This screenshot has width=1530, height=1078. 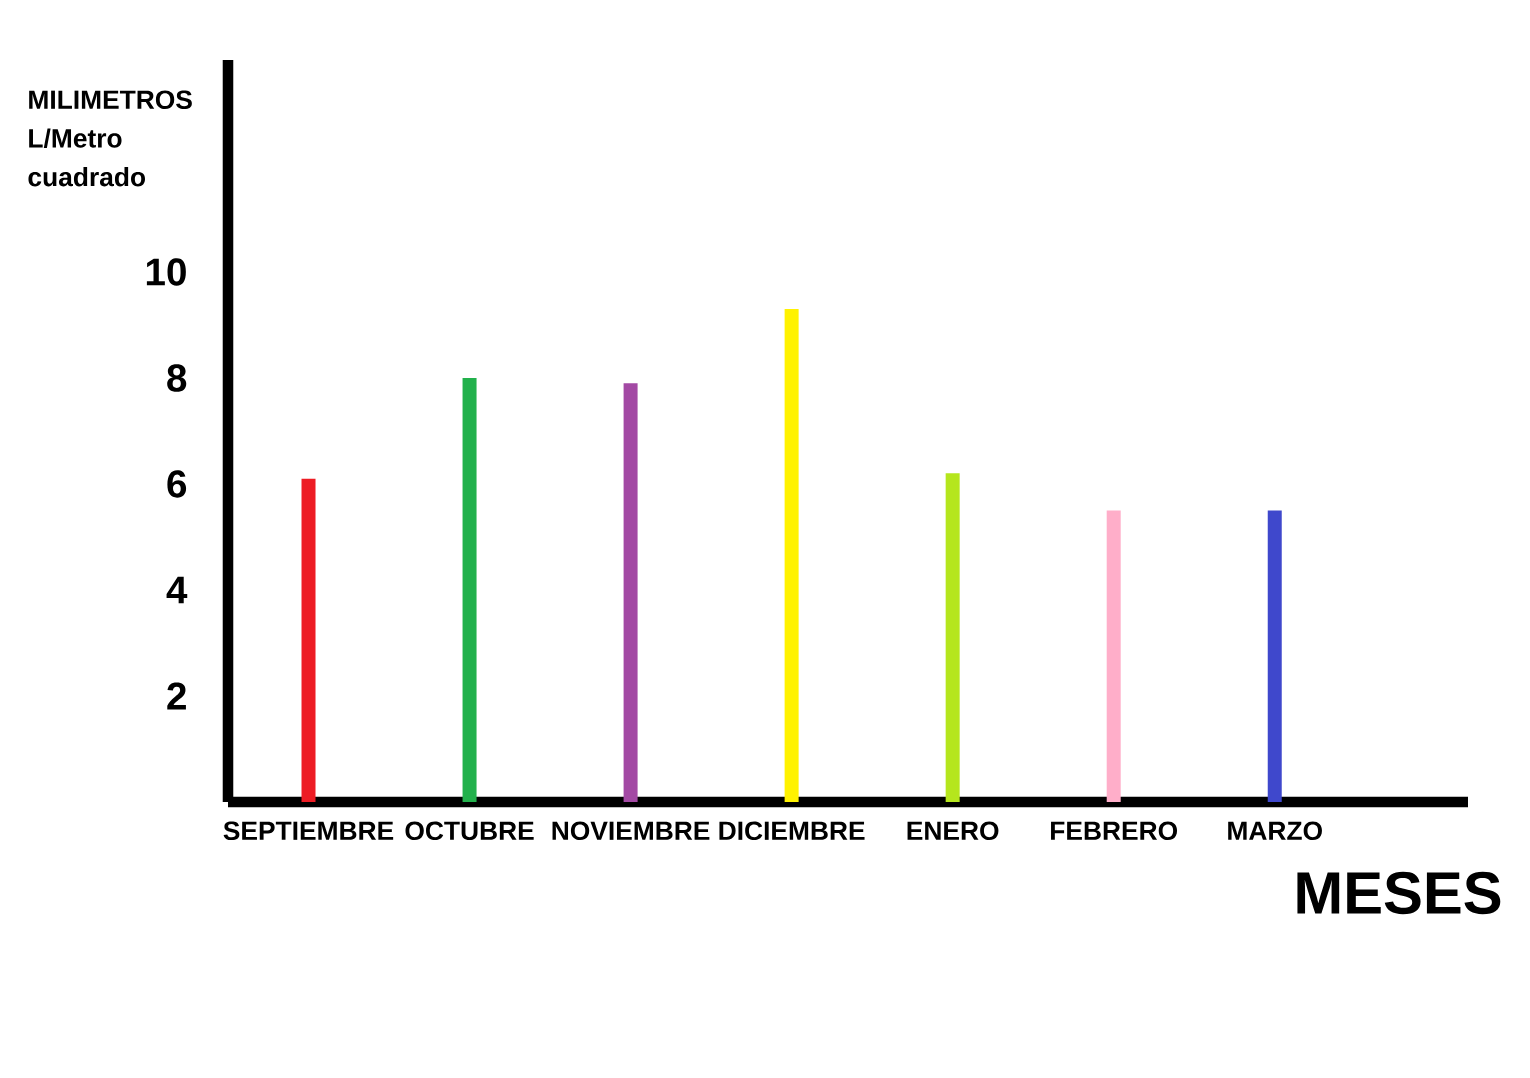 What do you see at coordinates (166, 272) in the screenshot?
I see `y-tick-label: 10` at bounding box center [166, 272].